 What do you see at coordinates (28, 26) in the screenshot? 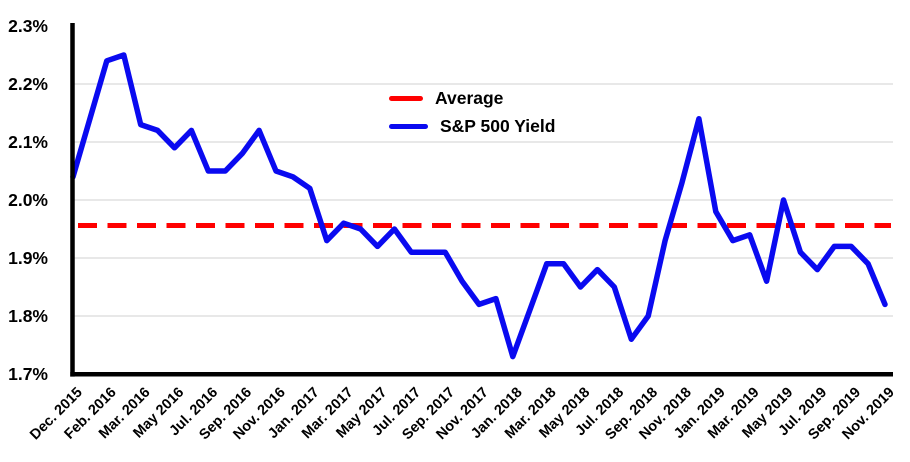
I see `y-axis-label: 2.3%` at bounding box center [28, 26].